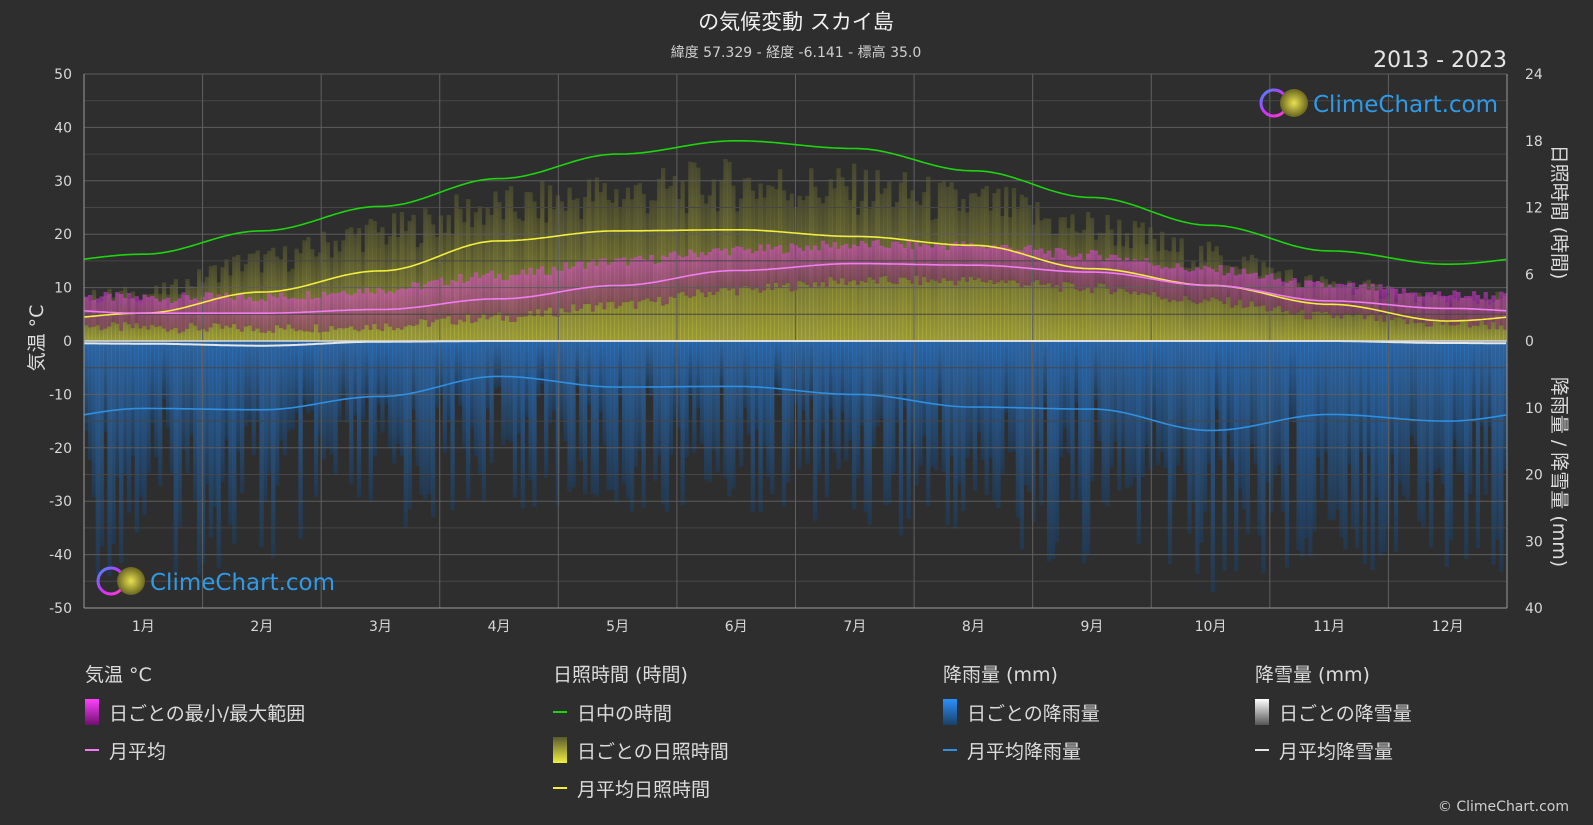  Describe the element at coordinates (215, 581) in the screenshot. I see `brand-logo-bottom: ClimeChart.com` at that location.